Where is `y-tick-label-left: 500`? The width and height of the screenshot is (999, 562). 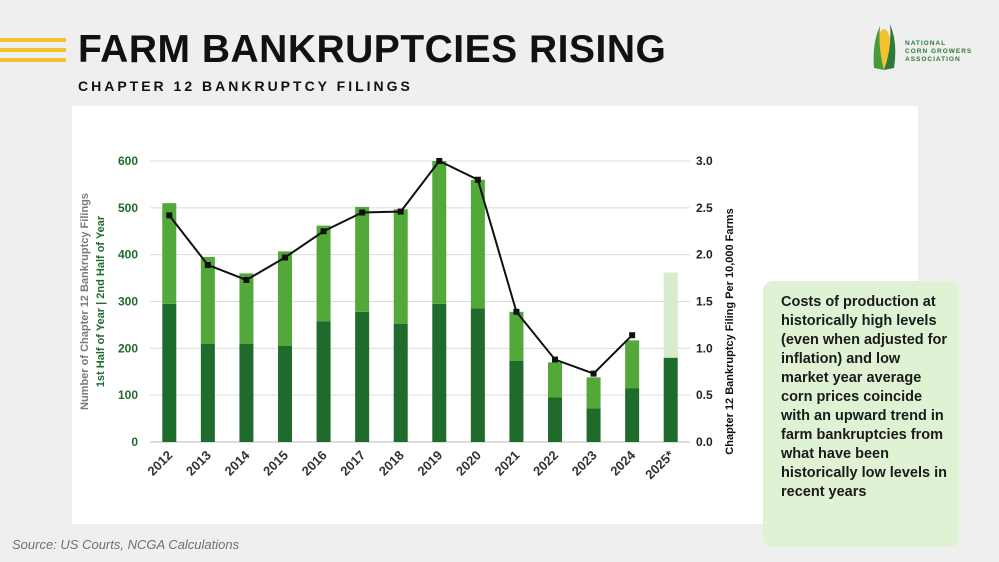 y-tick-label-left: 500 is located at coordinates (128, 208).